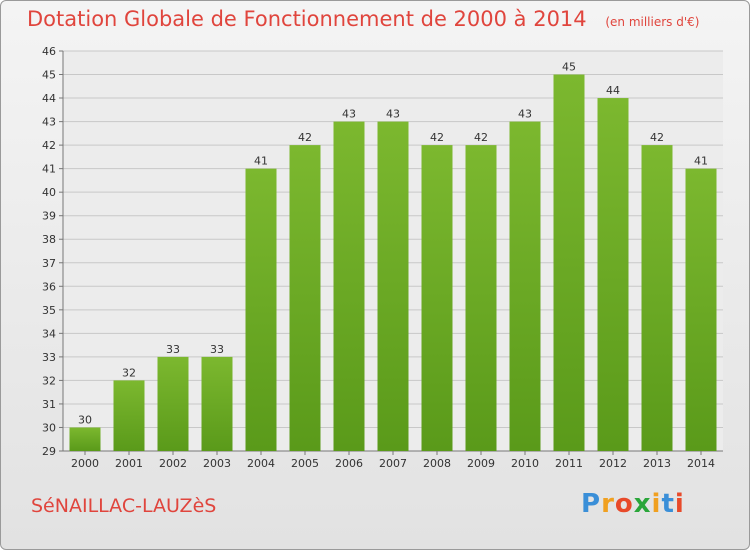 The width and height of the screenshot is (750, 550). I want to click on y-tick-label: 36, so click(49, 286).